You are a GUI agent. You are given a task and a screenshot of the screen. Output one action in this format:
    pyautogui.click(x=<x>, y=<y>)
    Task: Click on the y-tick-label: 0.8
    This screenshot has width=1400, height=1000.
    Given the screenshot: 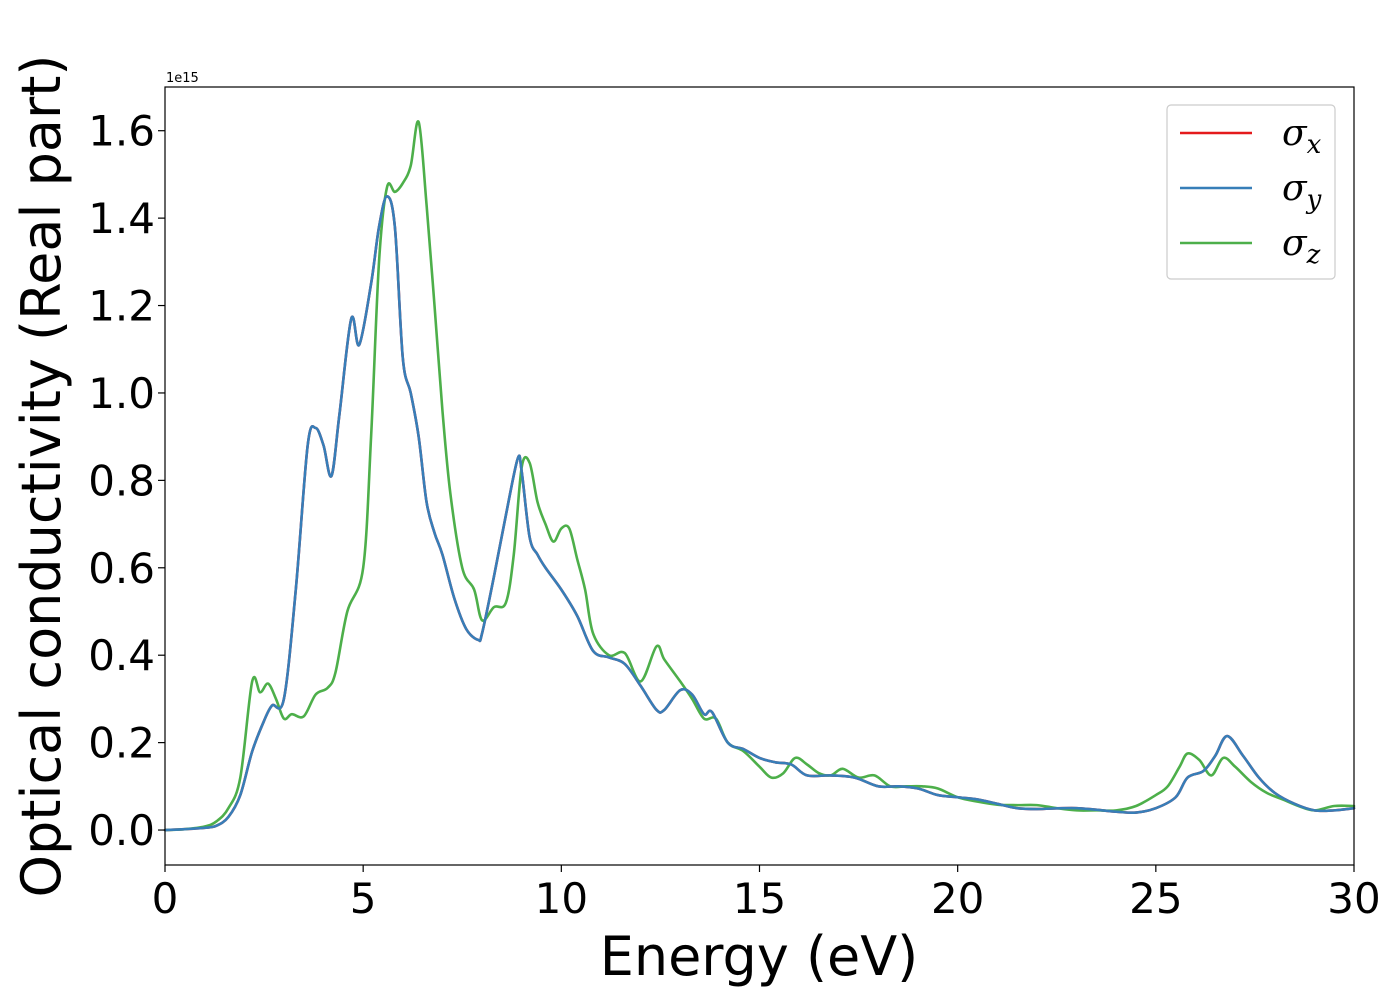 What is the action you would take?
    pyautogui.click(x=121, y=480)
    